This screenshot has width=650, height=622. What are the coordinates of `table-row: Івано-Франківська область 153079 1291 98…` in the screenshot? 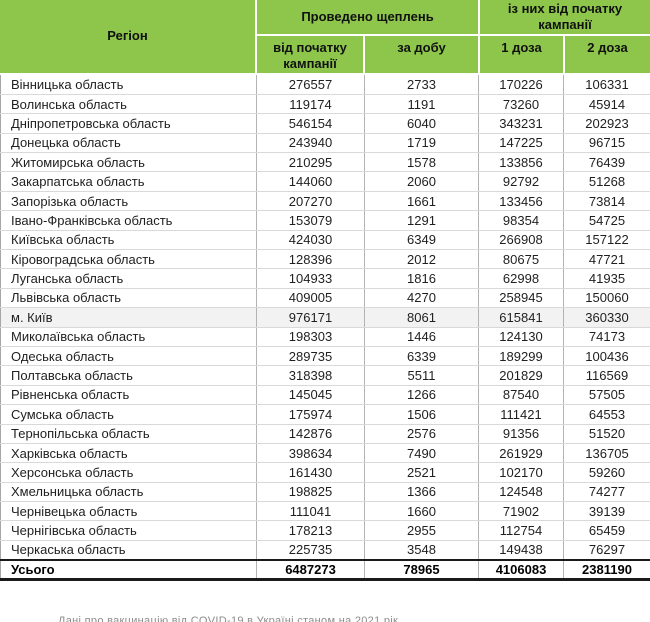 It's located at (325, 220).